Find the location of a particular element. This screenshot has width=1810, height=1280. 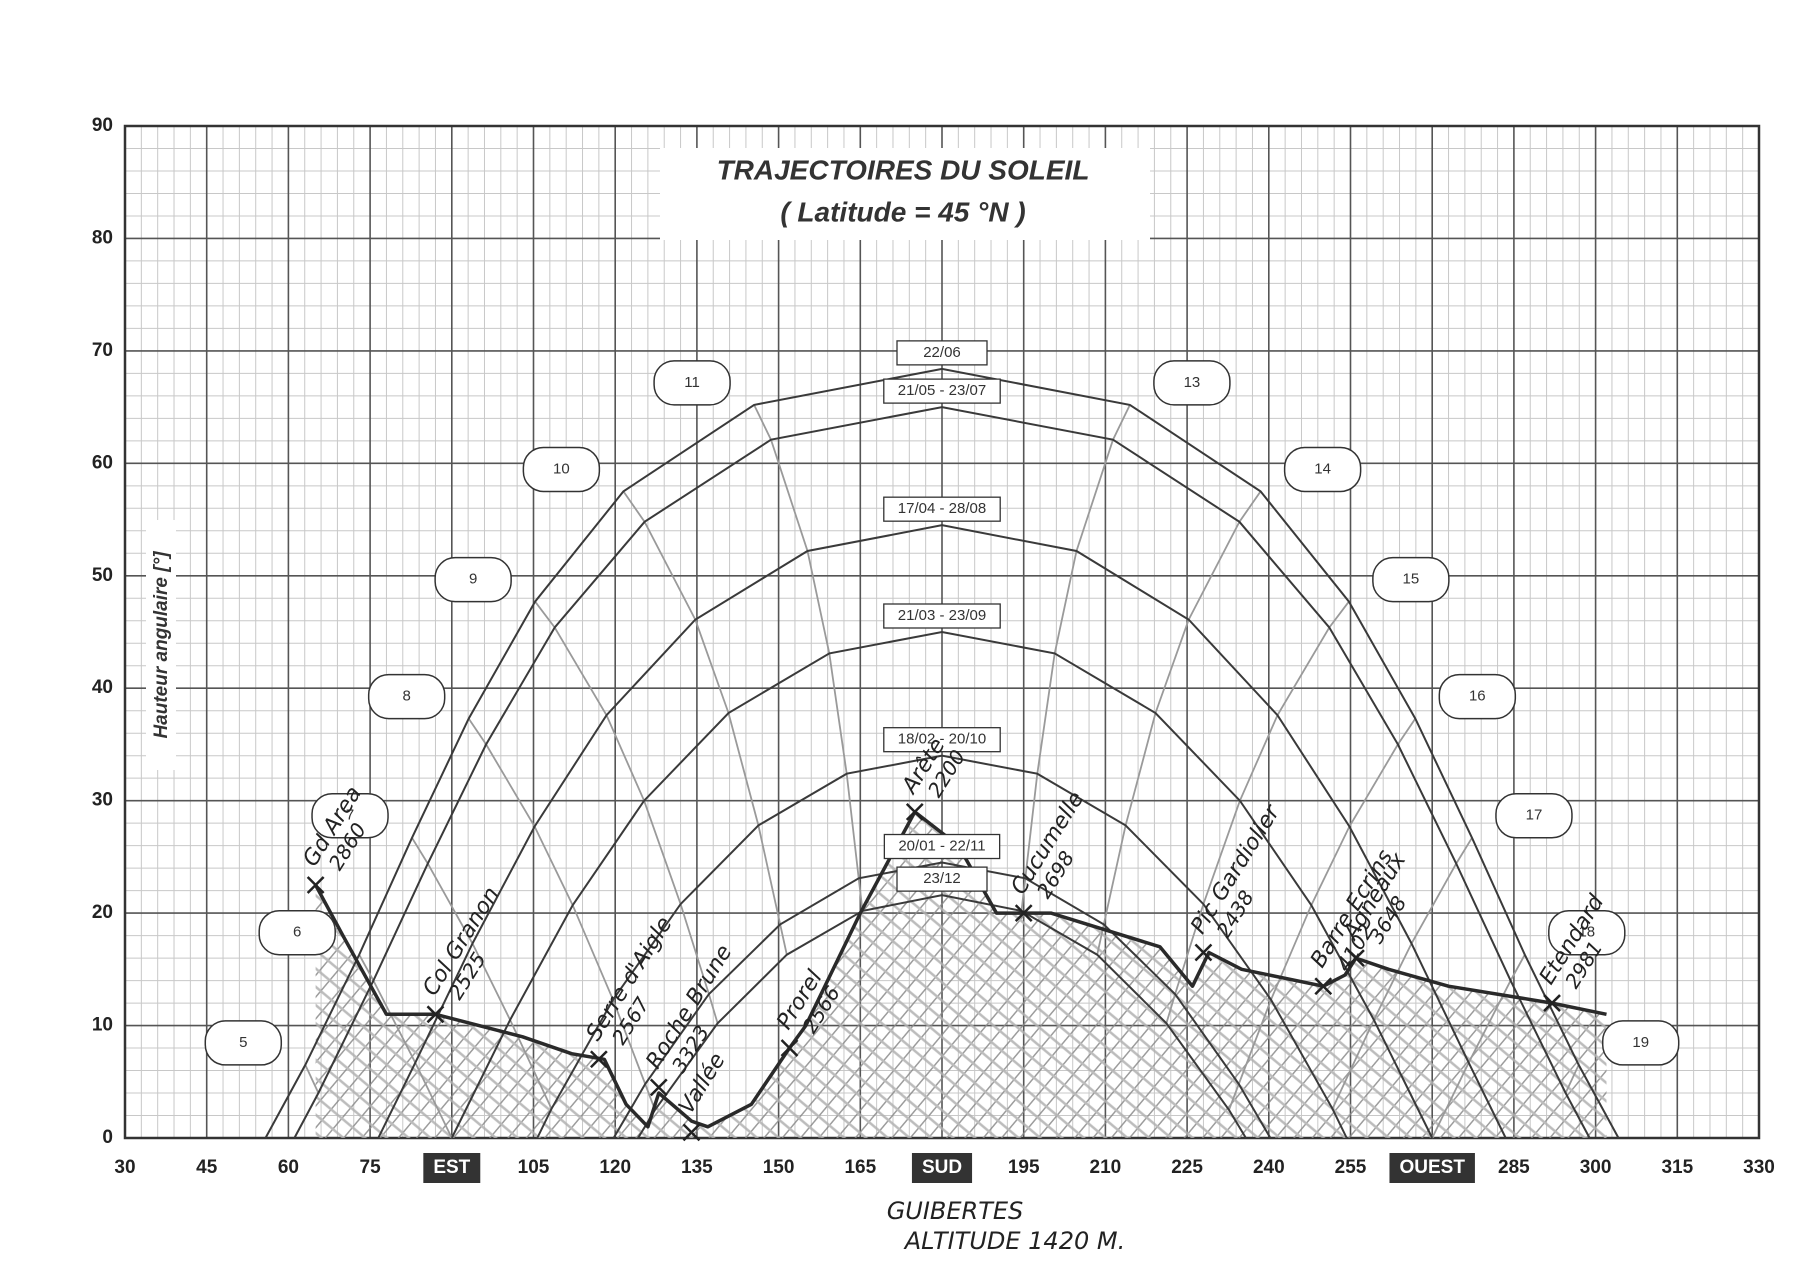

x-tick-label: 255 is located at coordinates (1351, 1167).